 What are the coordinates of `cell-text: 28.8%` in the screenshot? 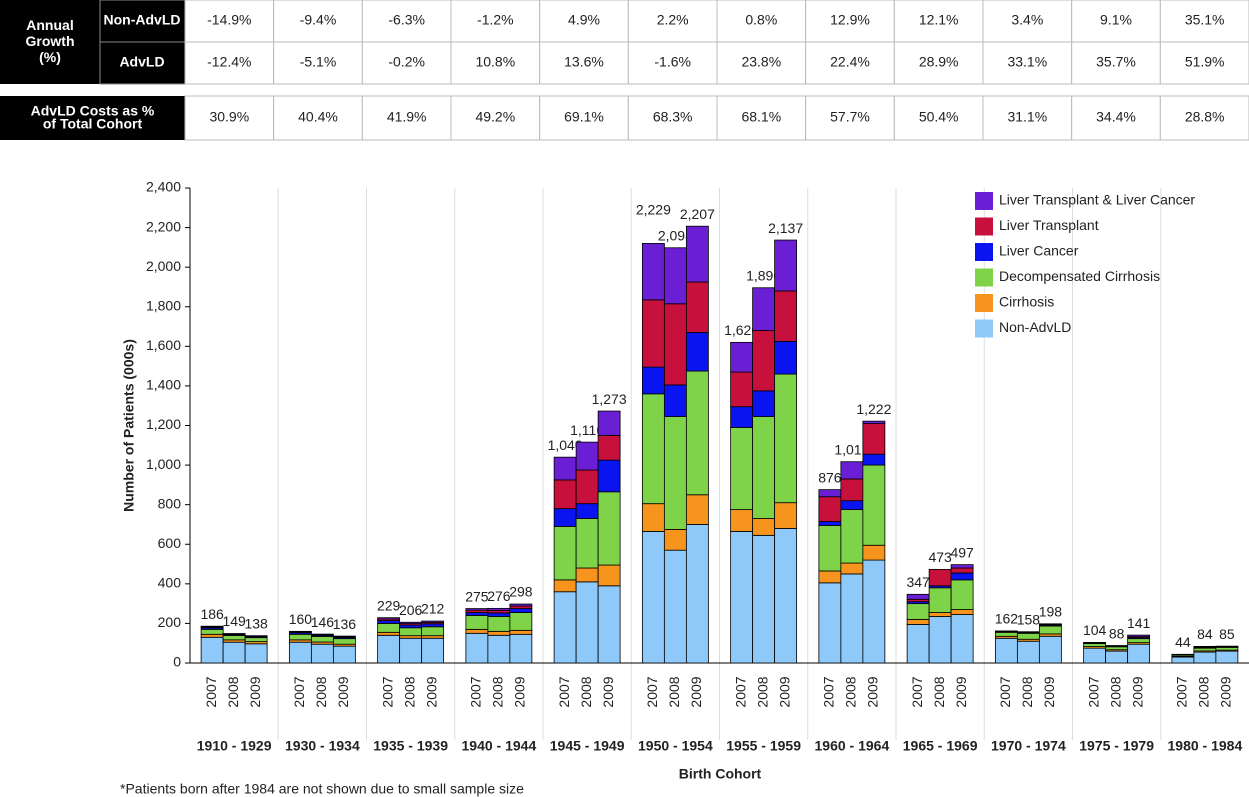 It's located at (1205, 117).